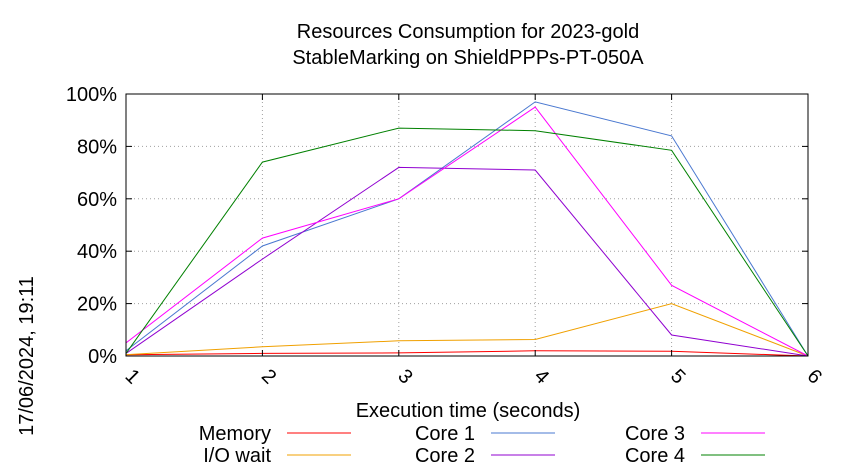 This screenshot has height=475, width=850. What do you see at coordinates (91, 95) in the screenshot?
I see `y-tick-label: 100%` at bounding box center [91, 95].